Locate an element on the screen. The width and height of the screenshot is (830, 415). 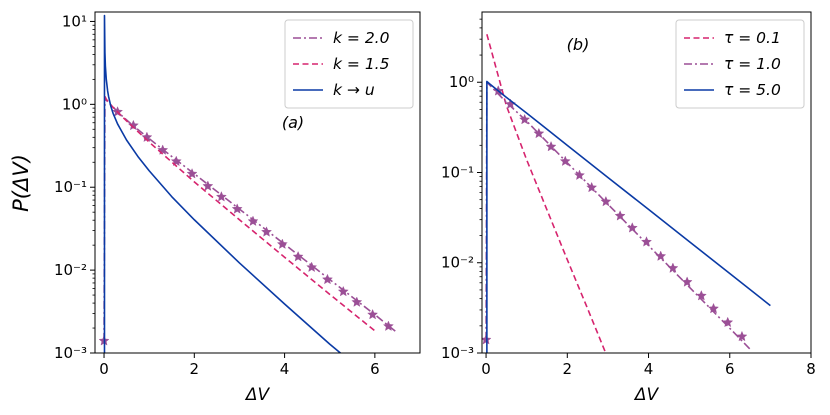
legend: k = 2.0 k = 1.5 k → u is located at coordinates (349, 64).